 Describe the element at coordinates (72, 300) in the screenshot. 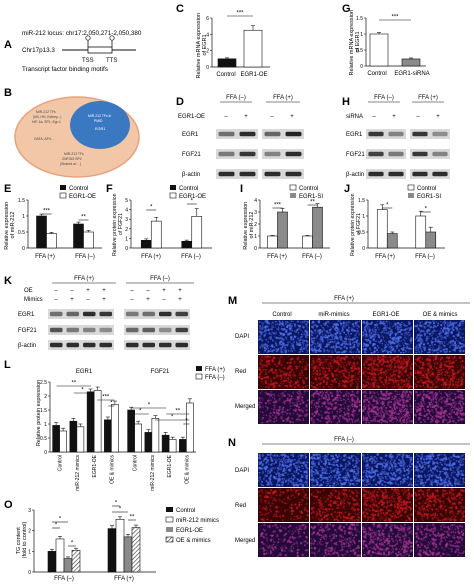

I see `k-mimics-lane-sign: +` at that location.